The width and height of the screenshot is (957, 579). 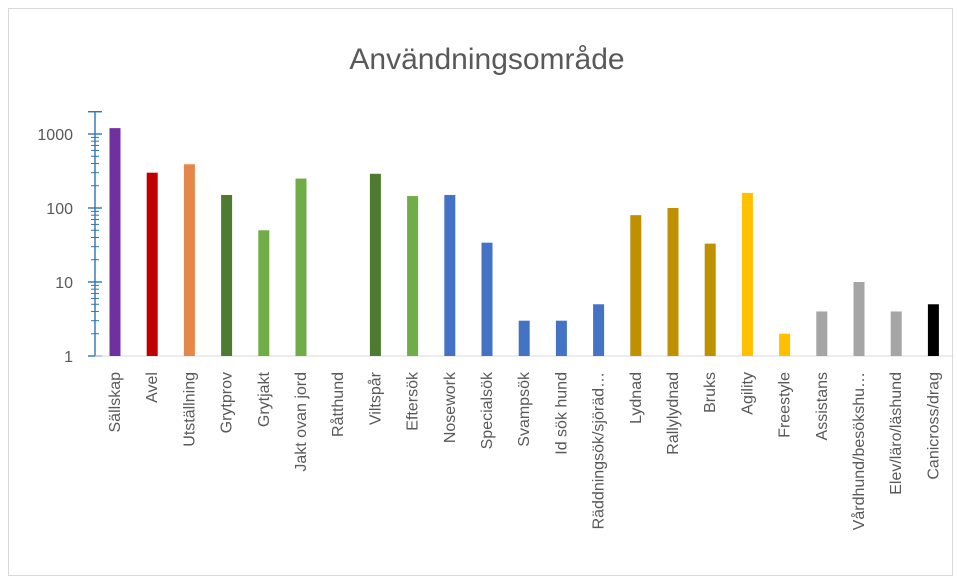 What do you see at coordinates (115, 402) in the screenshot?
I see `category-label: Sällskap` at bounding box center [115, 402].